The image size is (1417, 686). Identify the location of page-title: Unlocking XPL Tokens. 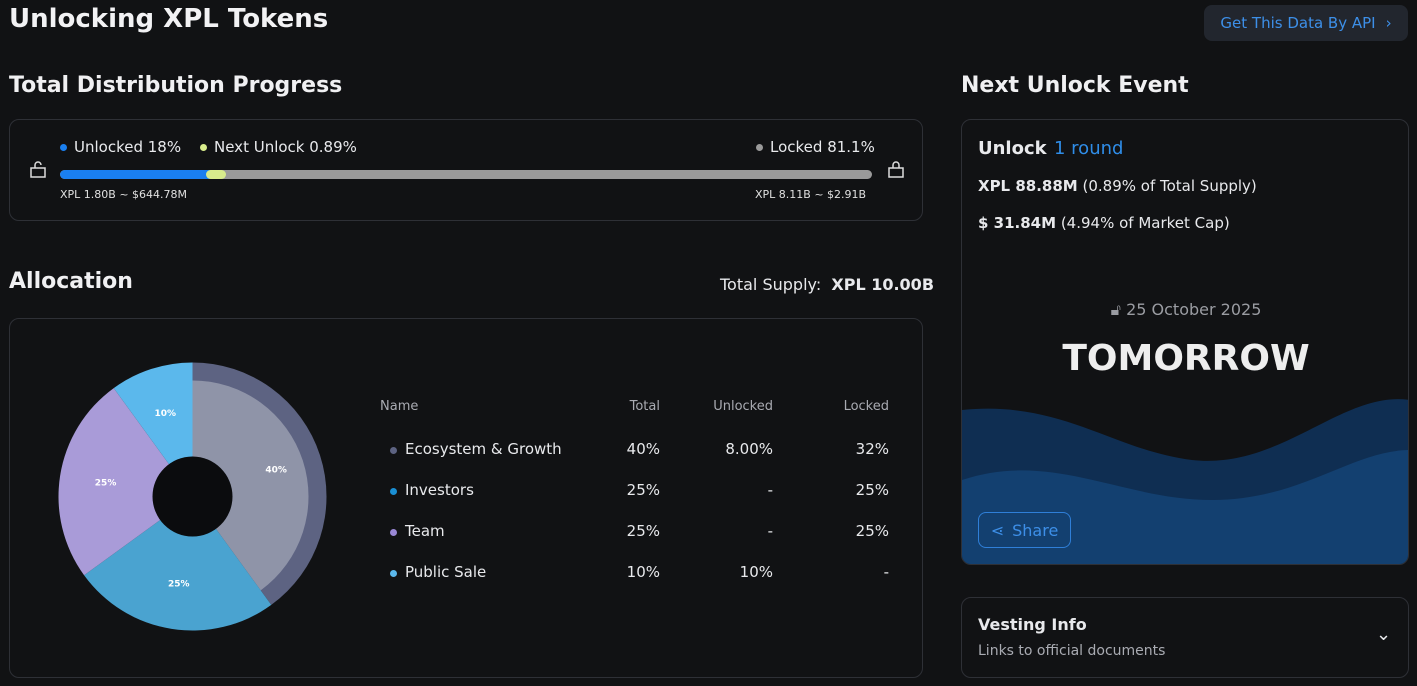
(169, 19).